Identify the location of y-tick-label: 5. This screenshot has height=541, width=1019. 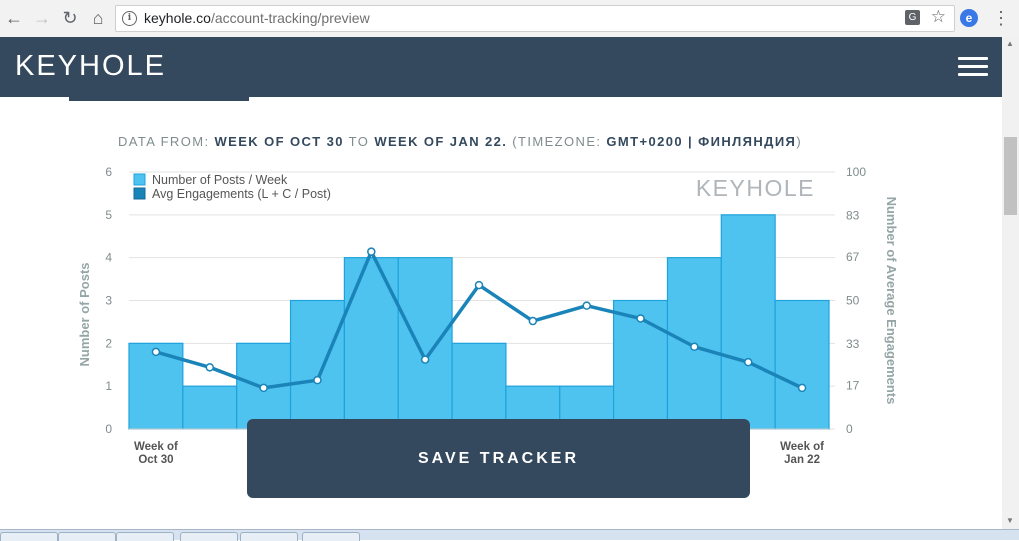
(108, 215).